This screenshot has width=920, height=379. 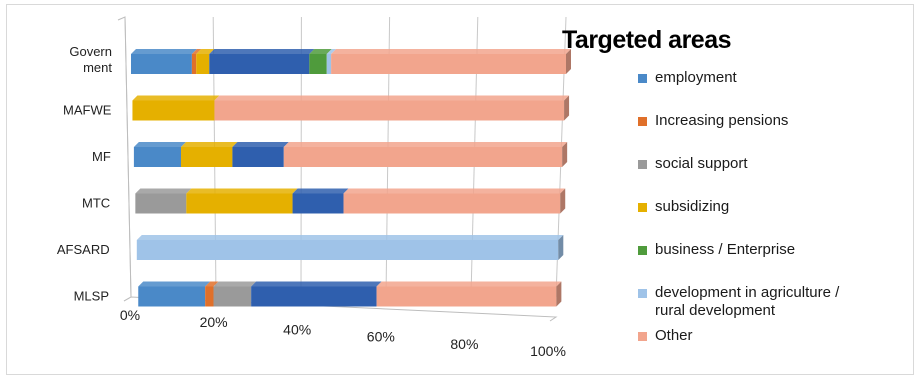 I want to click on y-axis-wall, so click(x=124, y=159).